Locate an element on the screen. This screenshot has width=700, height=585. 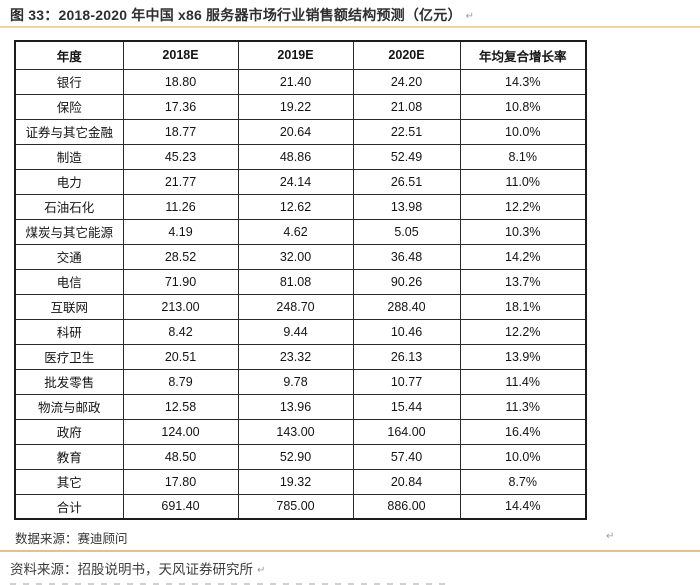
value-cell: 81.08 is located at coordinates (295, 281).